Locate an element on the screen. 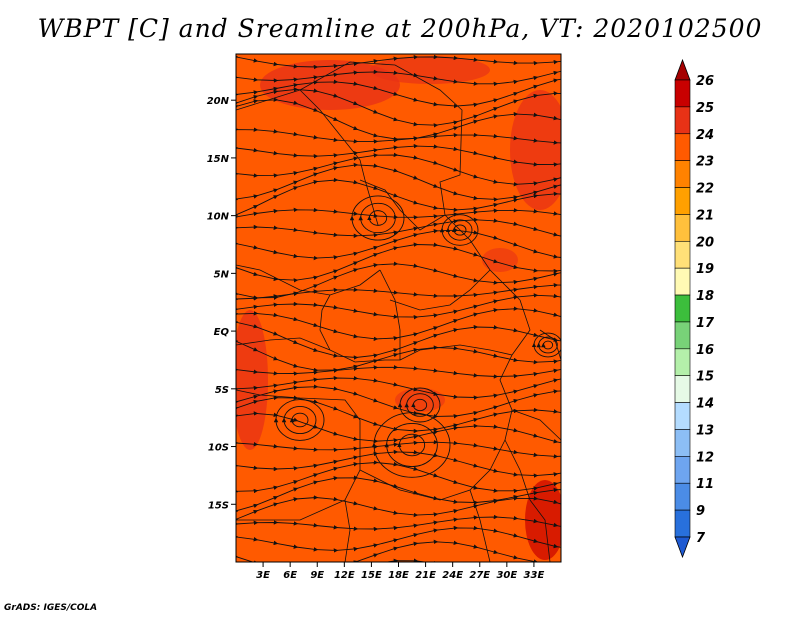 The height and width of the screenshot is (618, 800). colorbar-label: 22 is located at coordinates (705, 189).